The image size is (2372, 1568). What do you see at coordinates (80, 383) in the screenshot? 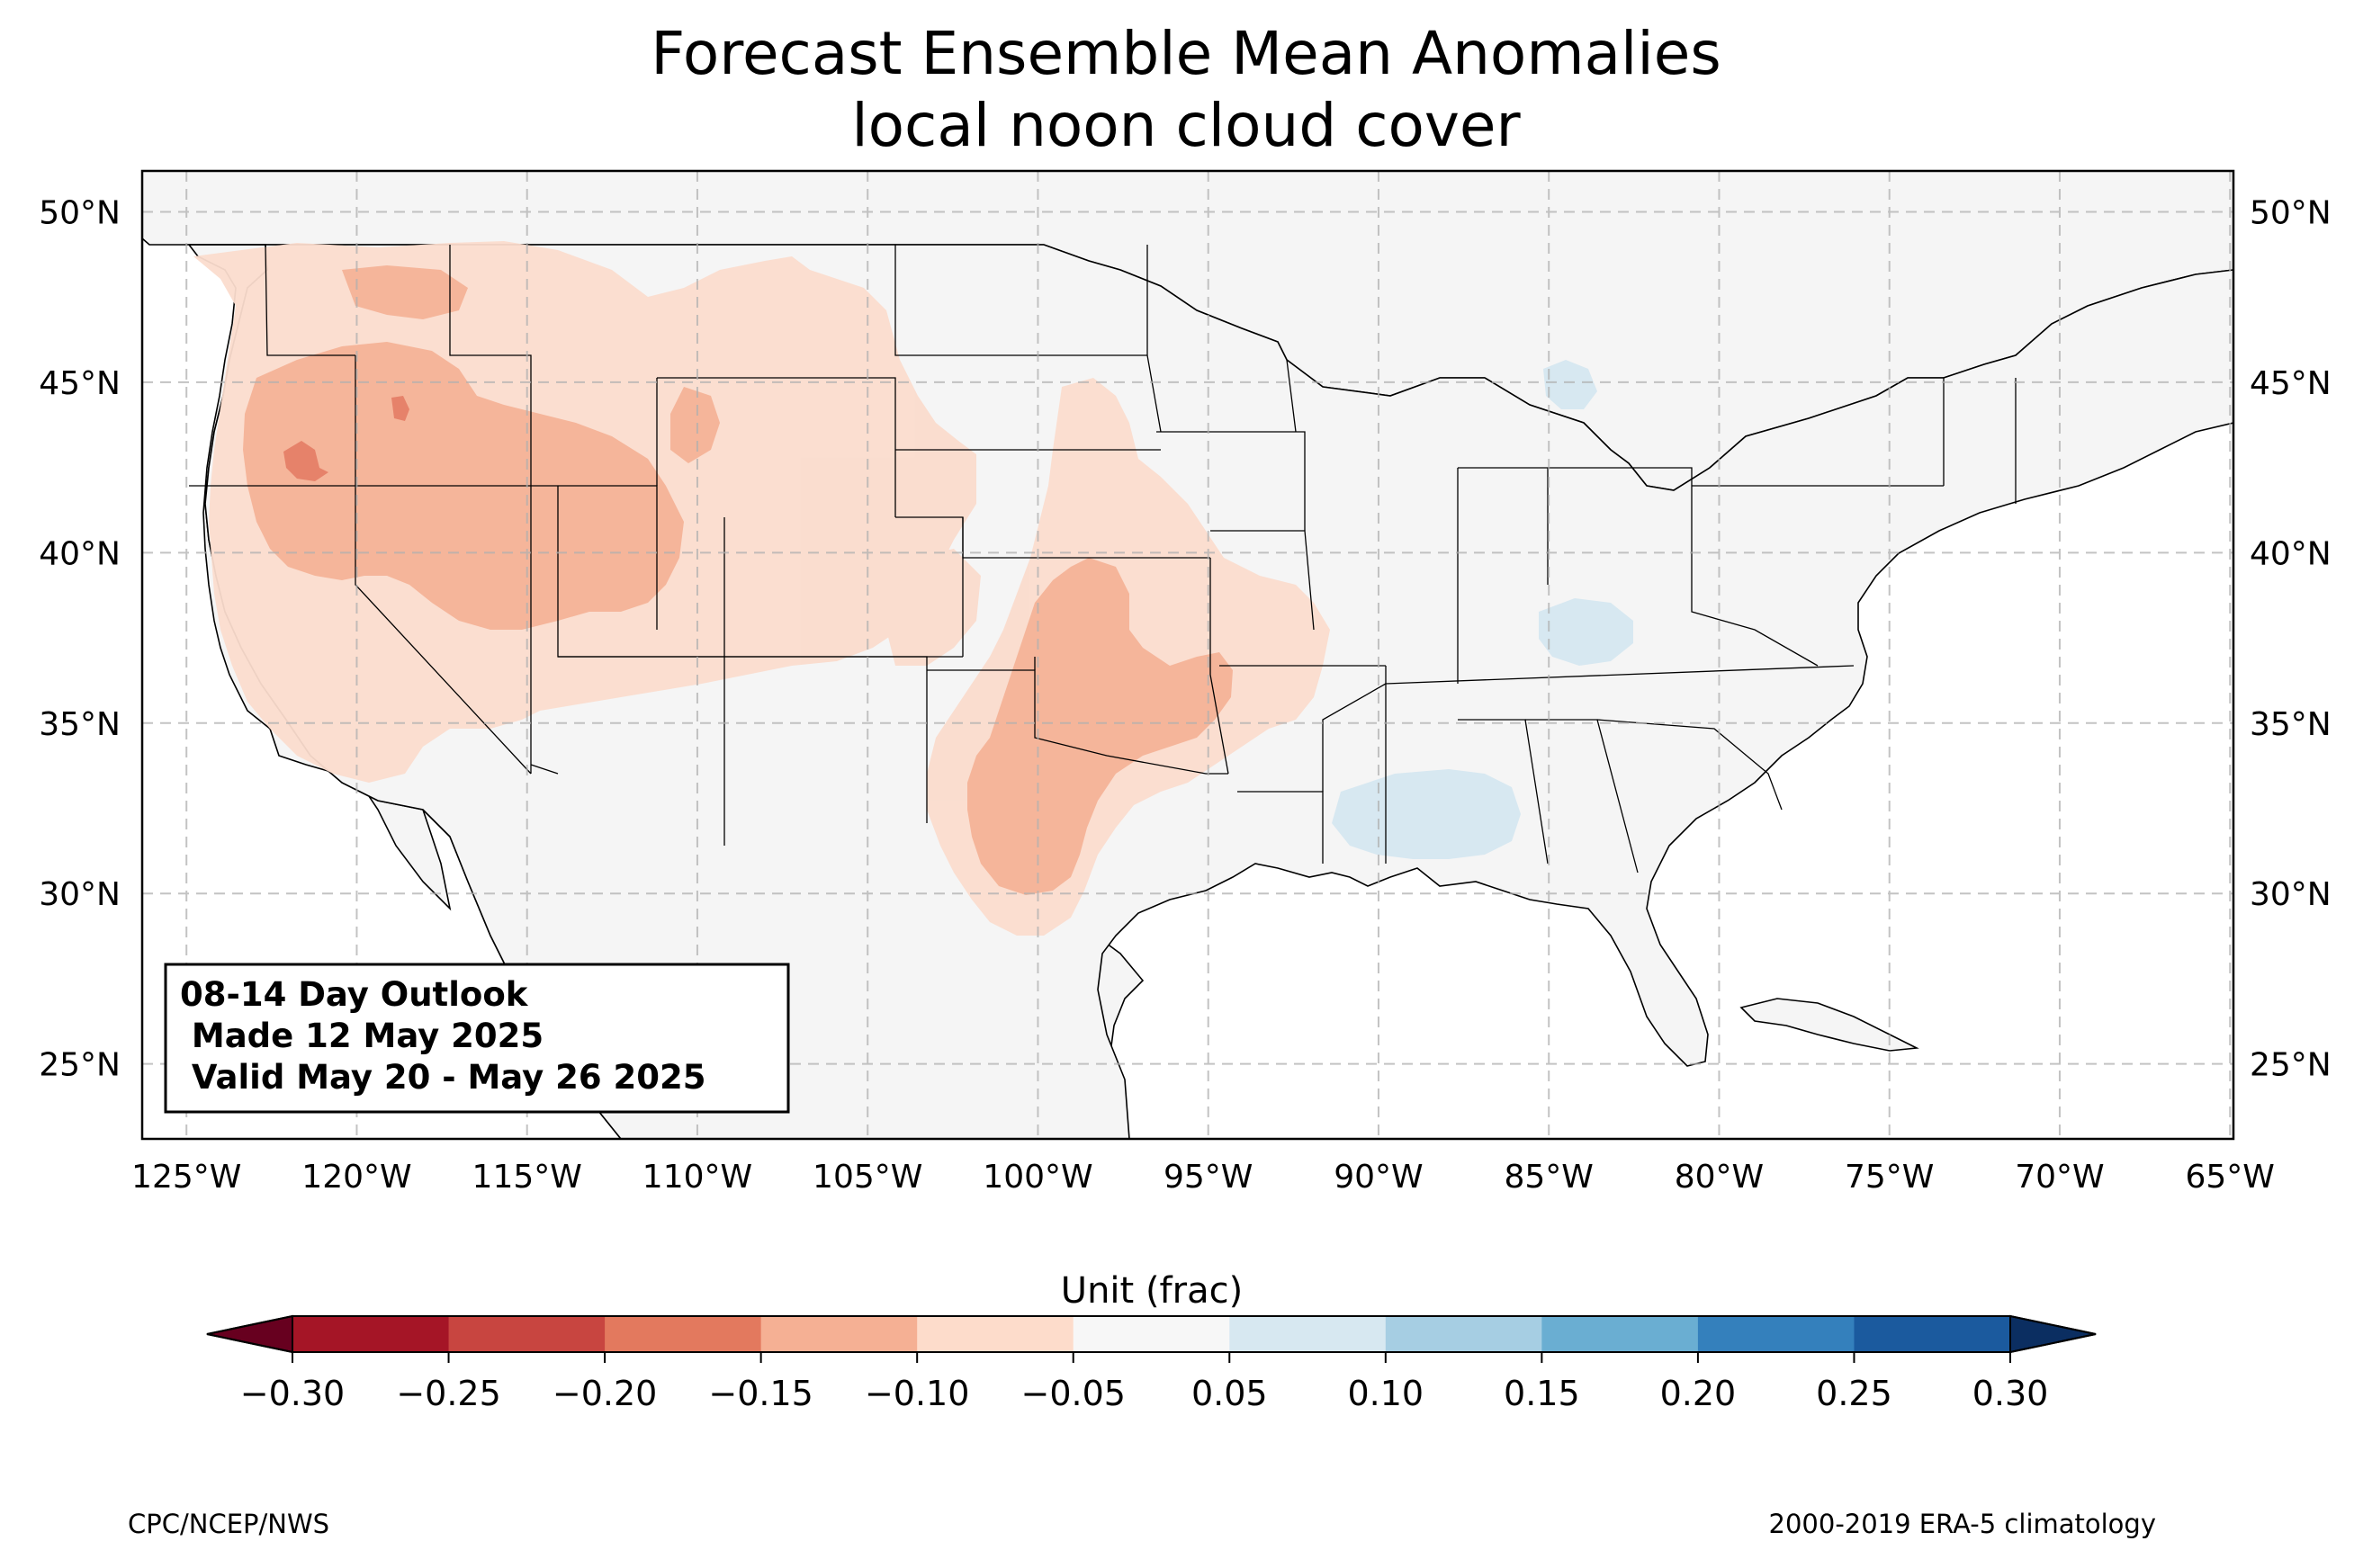
I see `lat-tick-label-left: 45°N` at bounding box center [80, 383].